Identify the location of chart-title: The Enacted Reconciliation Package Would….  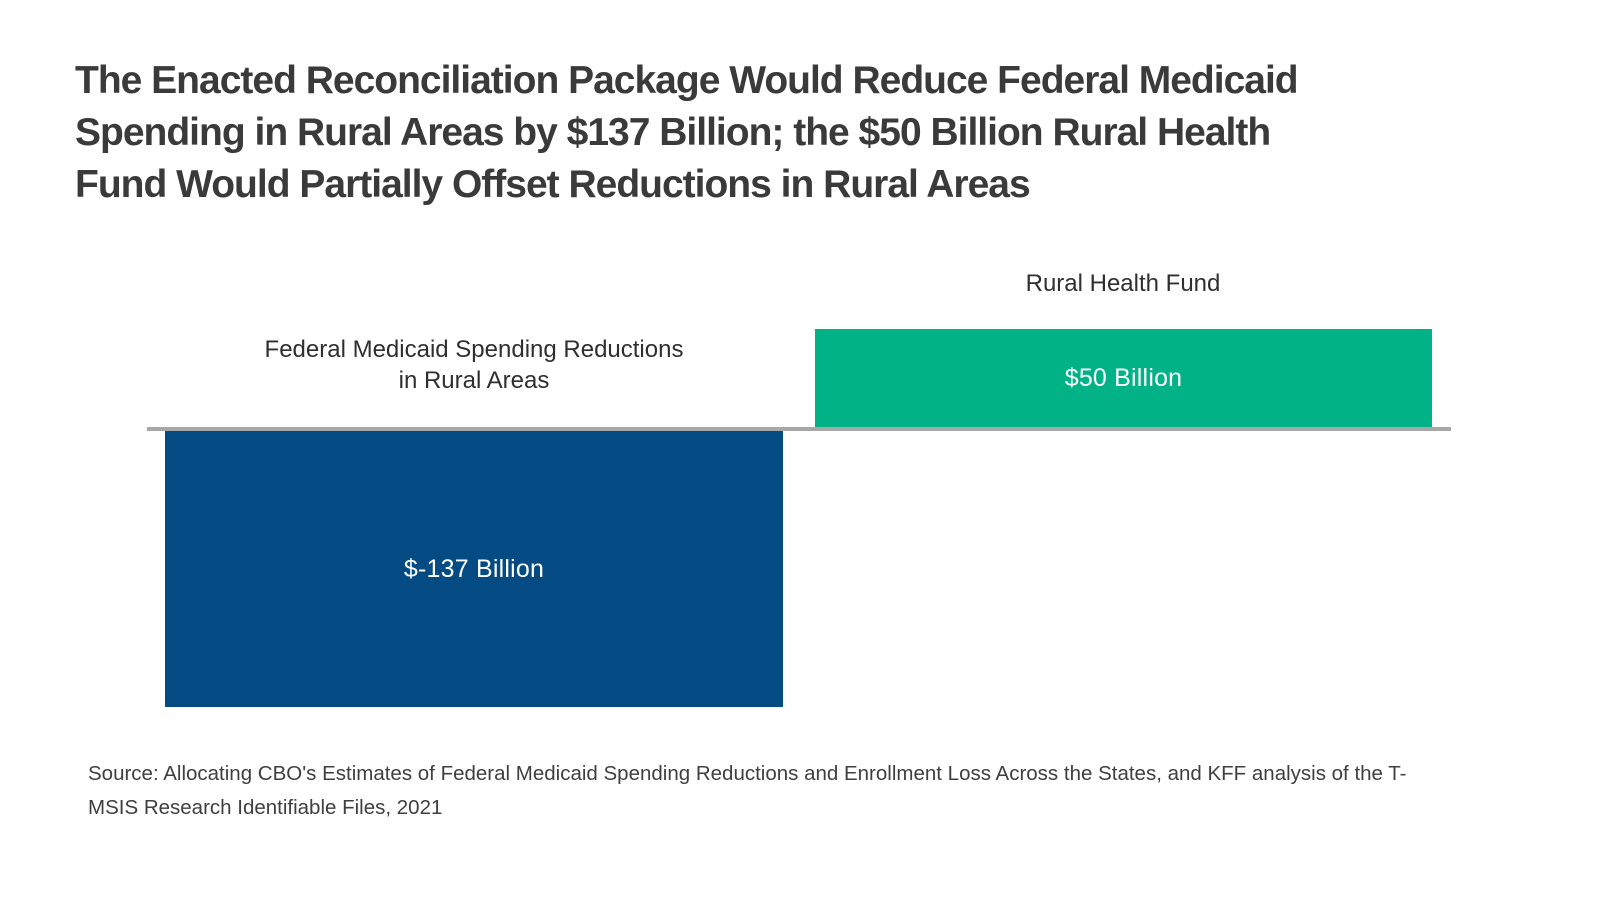
(687, 133).